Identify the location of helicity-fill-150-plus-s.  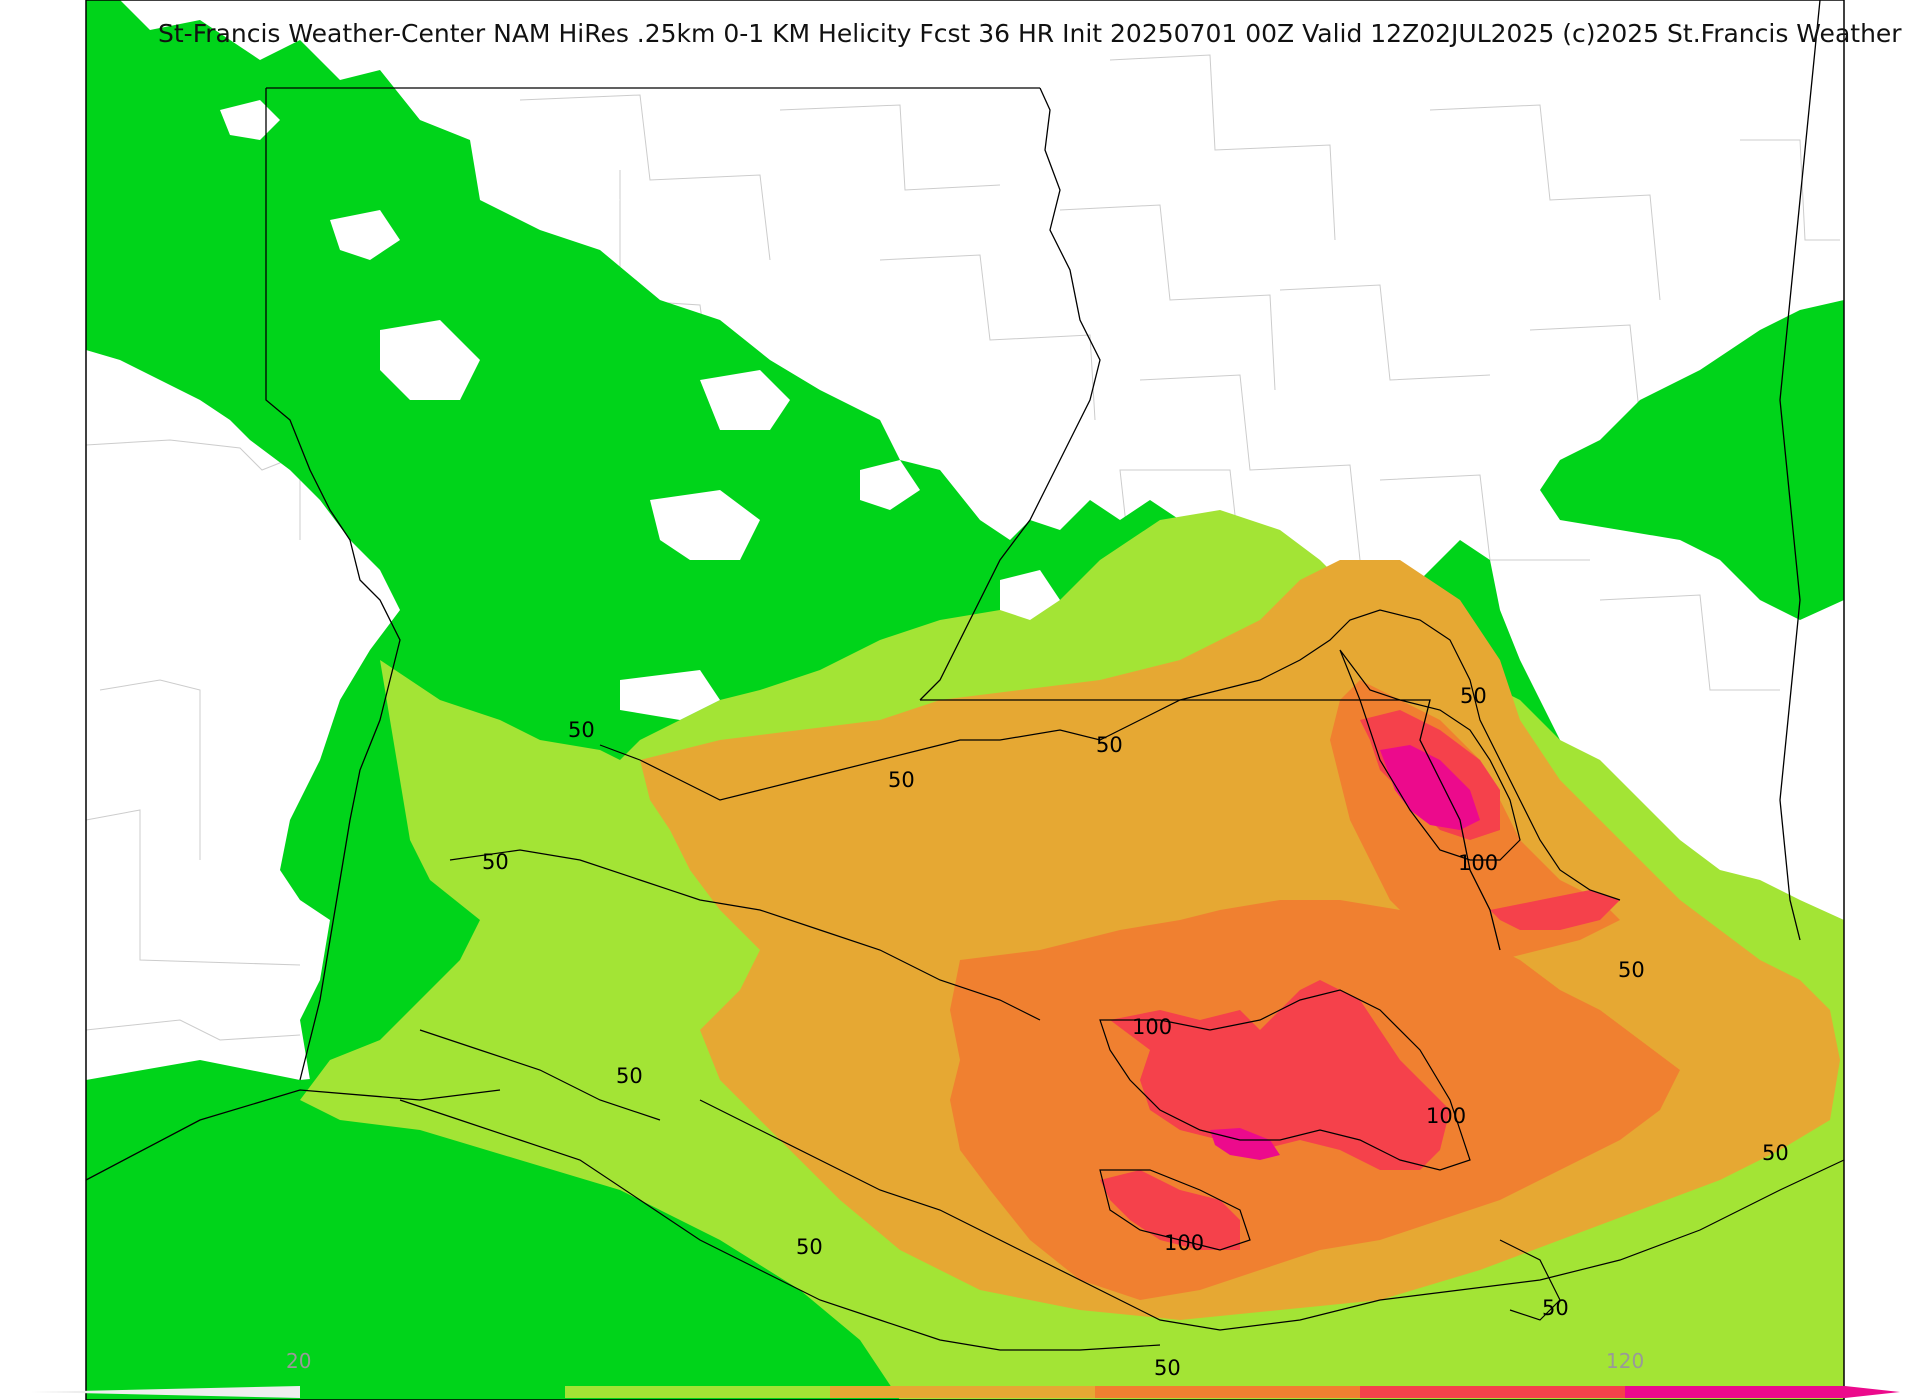
(1245, 1144).